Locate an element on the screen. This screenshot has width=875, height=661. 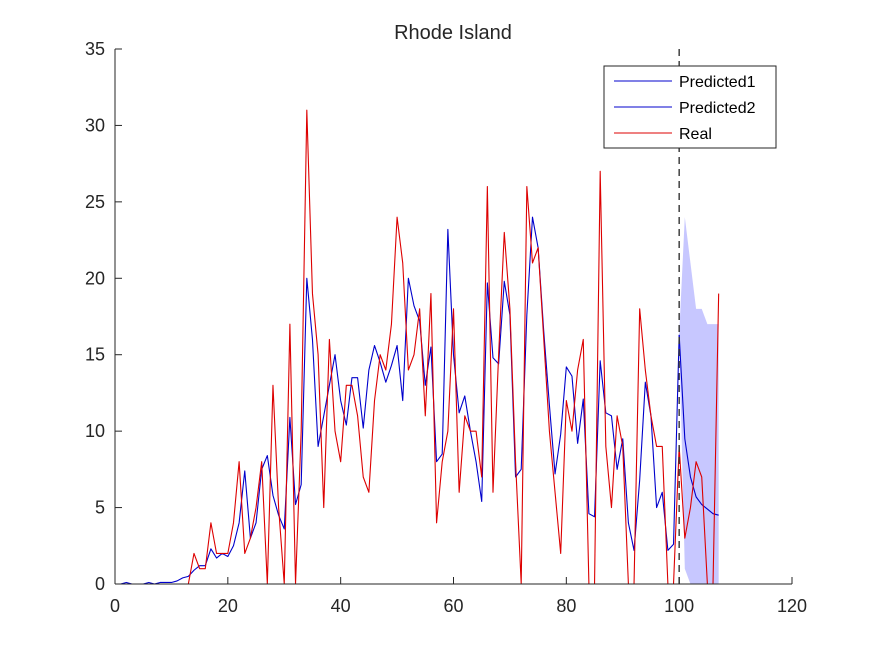
y-tick-label: 5 is located at coordinates (100, 508).